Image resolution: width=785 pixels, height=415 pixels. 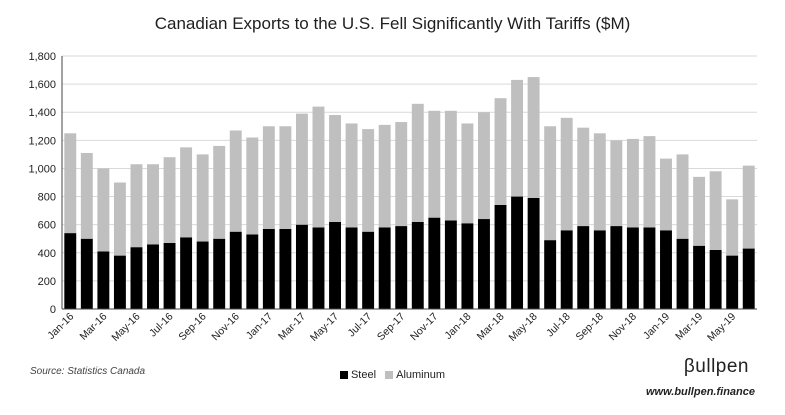 What do you see at coordinates (421, 375) in the screenshot?
I see `legend-label-aluminum: Aluminum` at bounding box center [421, 375].